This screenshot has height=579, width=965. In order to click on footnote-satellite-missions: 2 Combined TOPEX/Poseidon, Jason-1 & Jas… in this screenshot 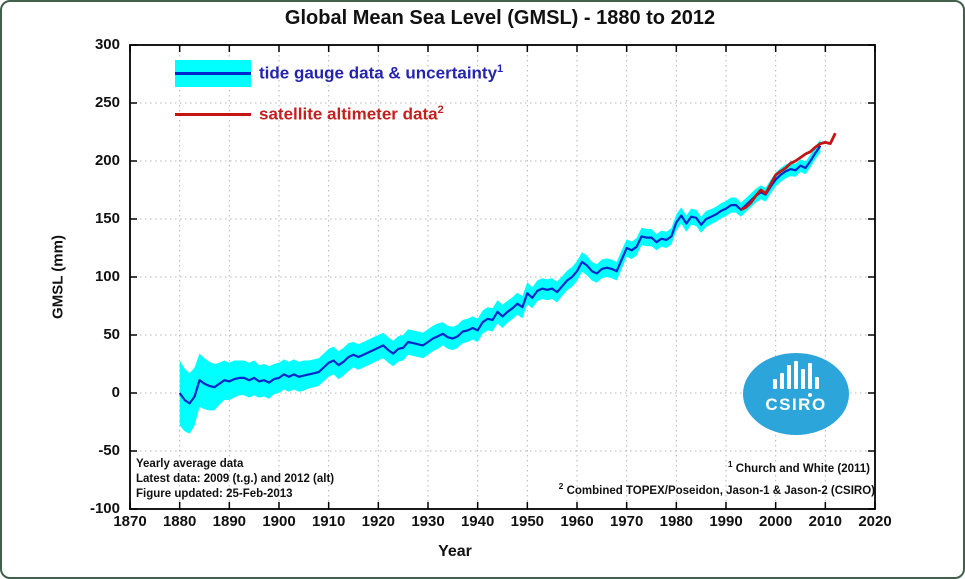, I will do `click(647, 489)`.